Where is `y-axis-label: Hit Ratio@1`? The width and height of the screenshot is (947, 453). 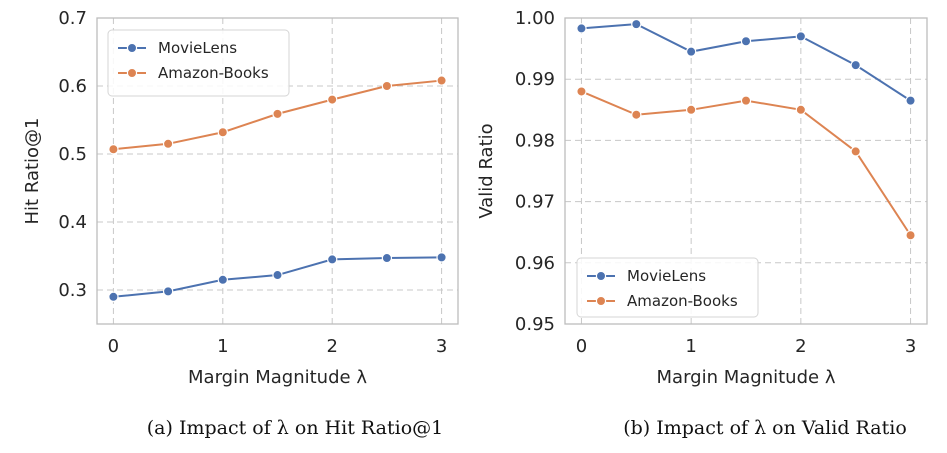
y-axis-label: Hit Ratio@1 is located at coordinates (32, 171).